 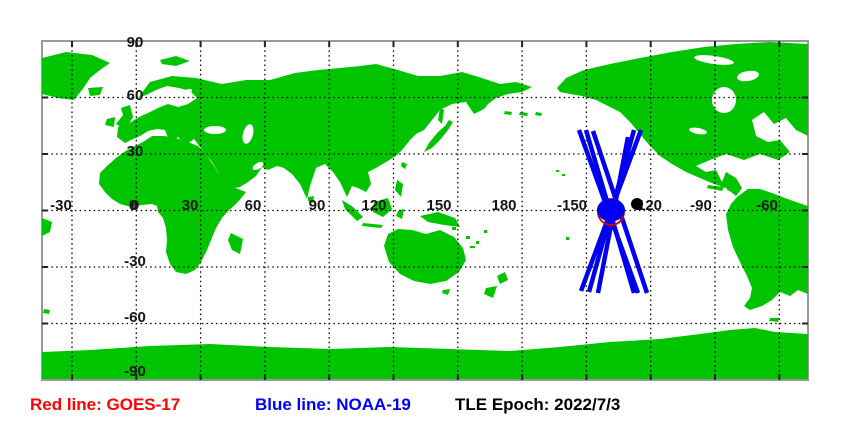 I want to click on continent-africa, so click(x=172, y=205).